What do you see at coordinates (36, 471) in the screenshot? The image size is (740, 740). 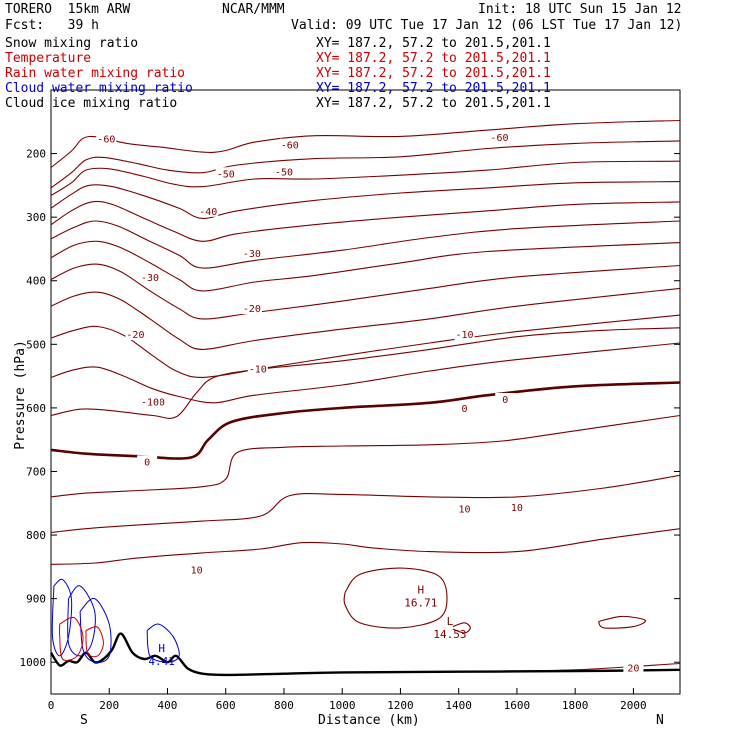 I see `y-tick-label: 700` at bounding box center [36, 471].